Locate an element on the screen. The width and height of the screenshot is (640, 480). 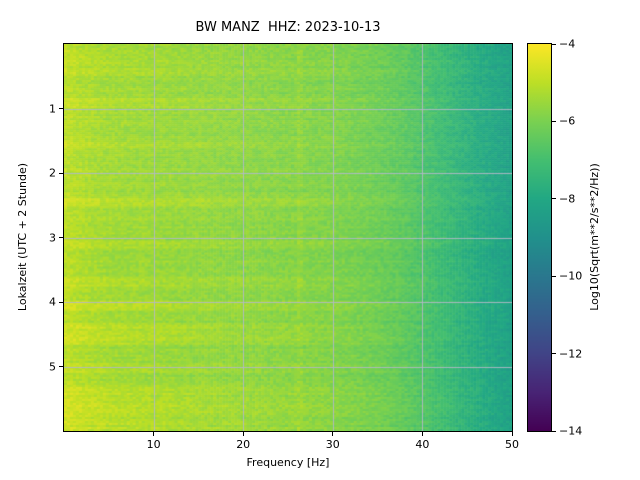
colorbar-gradient is located at coordinates (539, 237).